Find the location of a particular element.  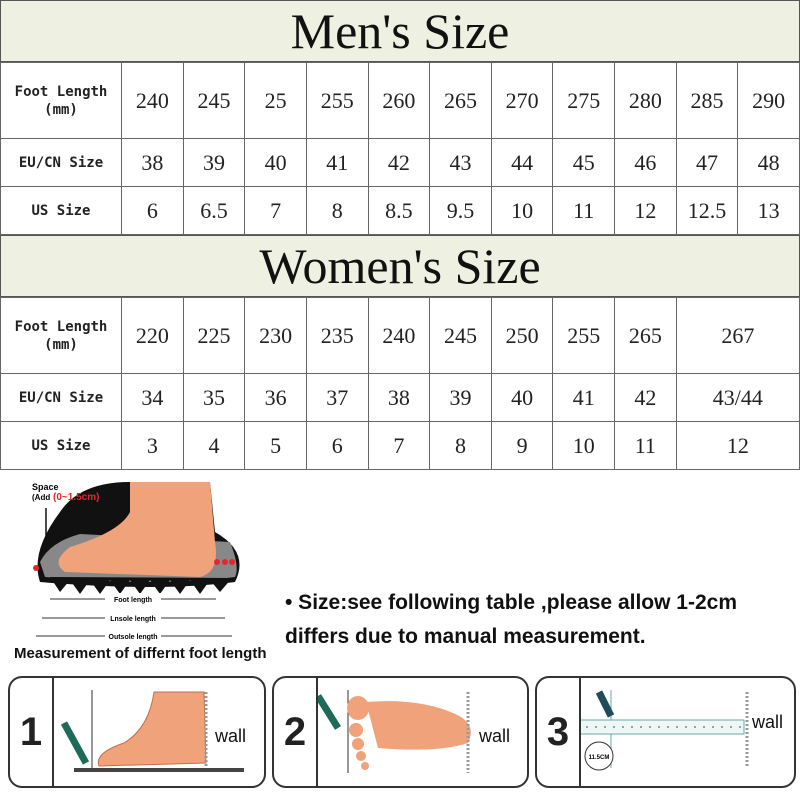

step-number: 2 is located at coordinates (296, 732).